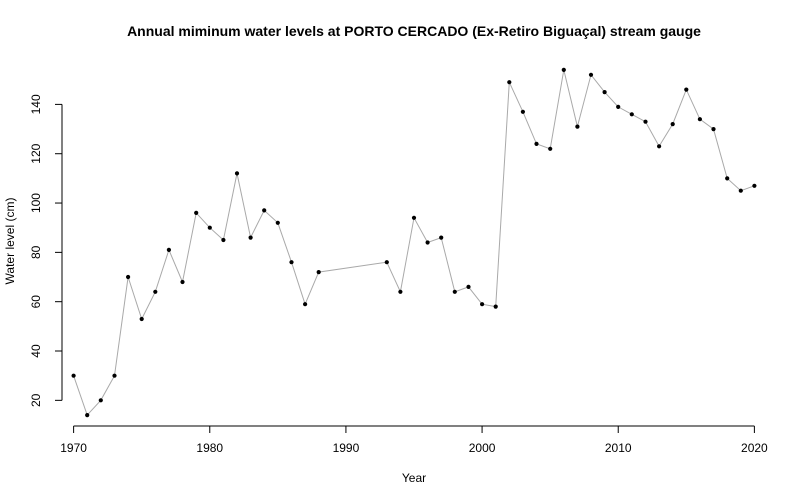  Describe the element at coordinates (36, 203) in the screenshot. I see `y-tick-label: 100` at that location.